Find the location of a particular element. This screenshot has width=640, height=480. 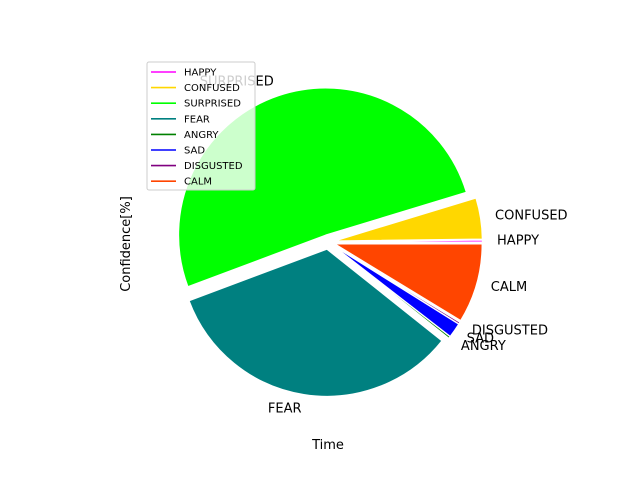

slice-label-sad: SAD is located at coordinates (480, 338).